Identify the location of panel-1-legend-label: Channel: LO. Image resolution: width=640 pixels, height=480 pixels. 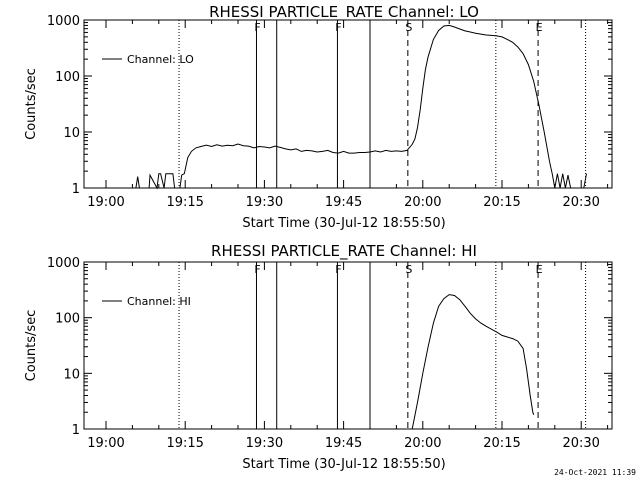
(160, 59).